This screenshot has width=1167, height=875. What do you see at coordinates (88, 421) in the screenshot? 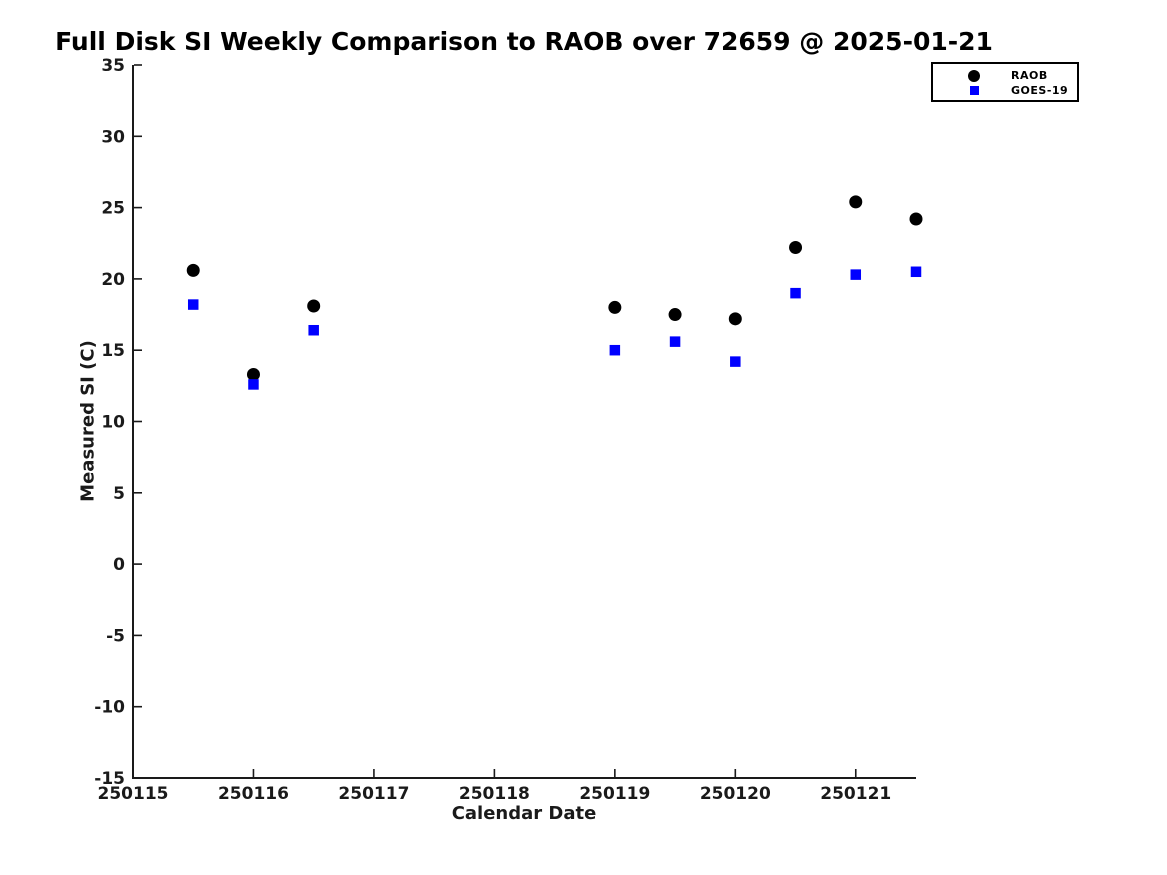
I see `y-axis-label: Measured SI (C)` at bounding box center [88, 421].